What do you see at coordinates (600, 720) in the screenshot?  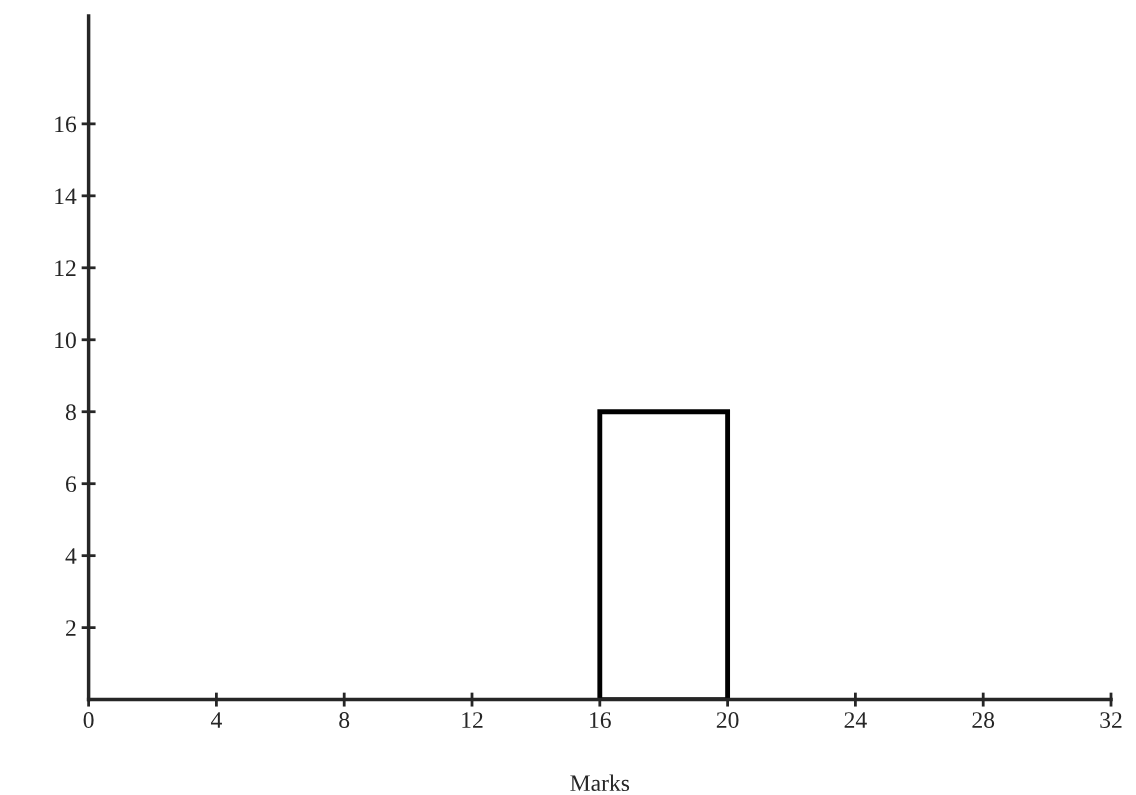 I see `x-tick-label: 16` at bounding box center [600, 720].